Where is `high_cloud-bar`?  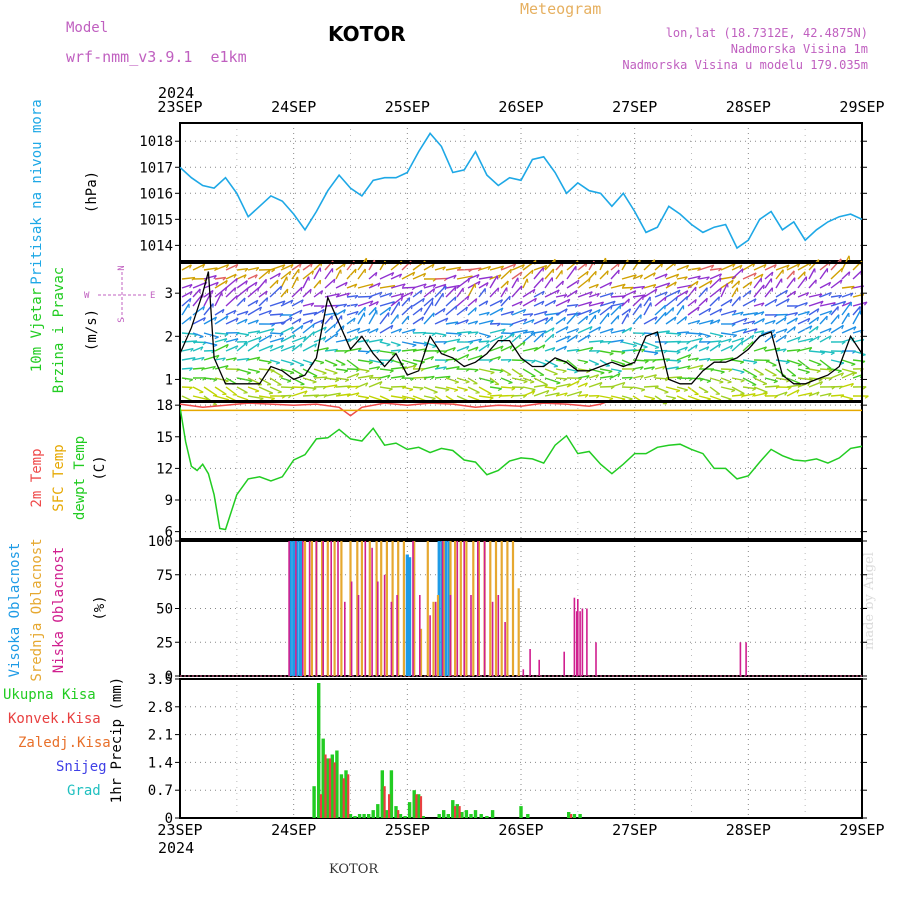 high_cloud-bar is located at coordinates (294, 608).